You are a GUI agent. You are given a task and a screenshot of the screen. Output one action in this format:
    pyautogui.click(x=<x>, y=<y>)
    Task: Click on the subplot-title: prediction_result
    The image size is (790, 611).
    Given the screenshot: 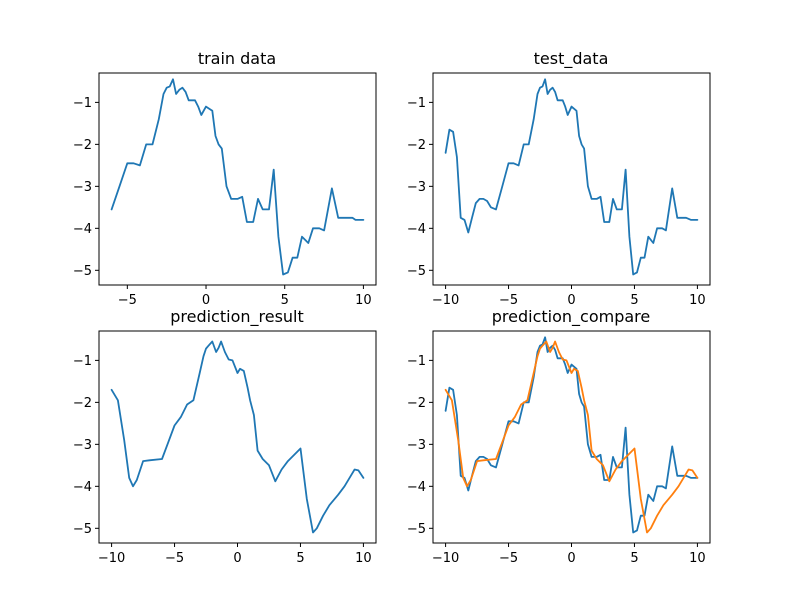 What is the action you would take?
    pyautogui.click(x=237, y=317)
    